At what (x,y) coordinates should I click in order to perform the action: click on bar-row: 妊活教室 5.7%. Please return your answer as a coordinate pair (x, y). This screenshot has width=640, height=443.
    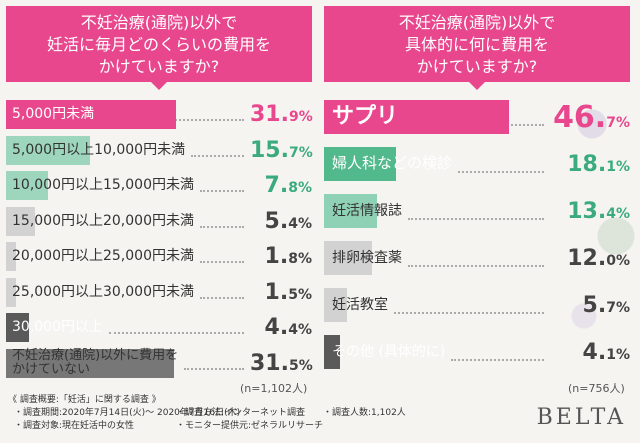
    Looking at the image, I should click on (477, 305).